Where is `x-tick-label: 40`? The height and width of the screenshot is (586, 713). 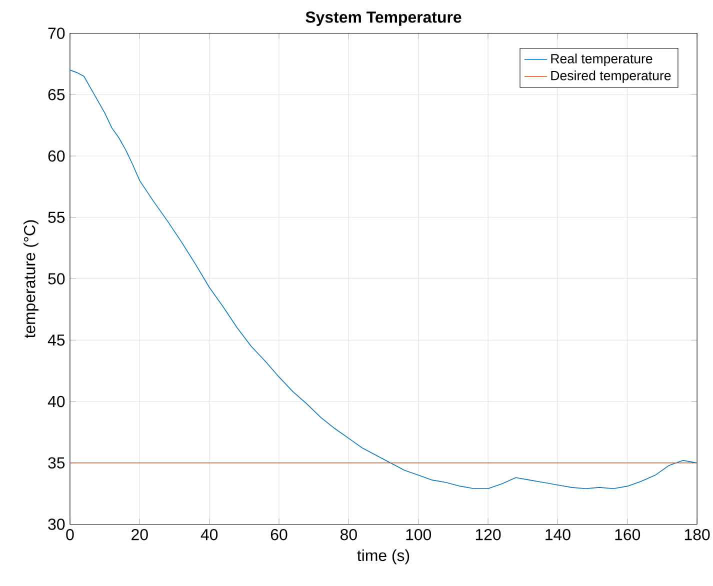
x-tick-label: 40 is located at coordinates (209, 534).